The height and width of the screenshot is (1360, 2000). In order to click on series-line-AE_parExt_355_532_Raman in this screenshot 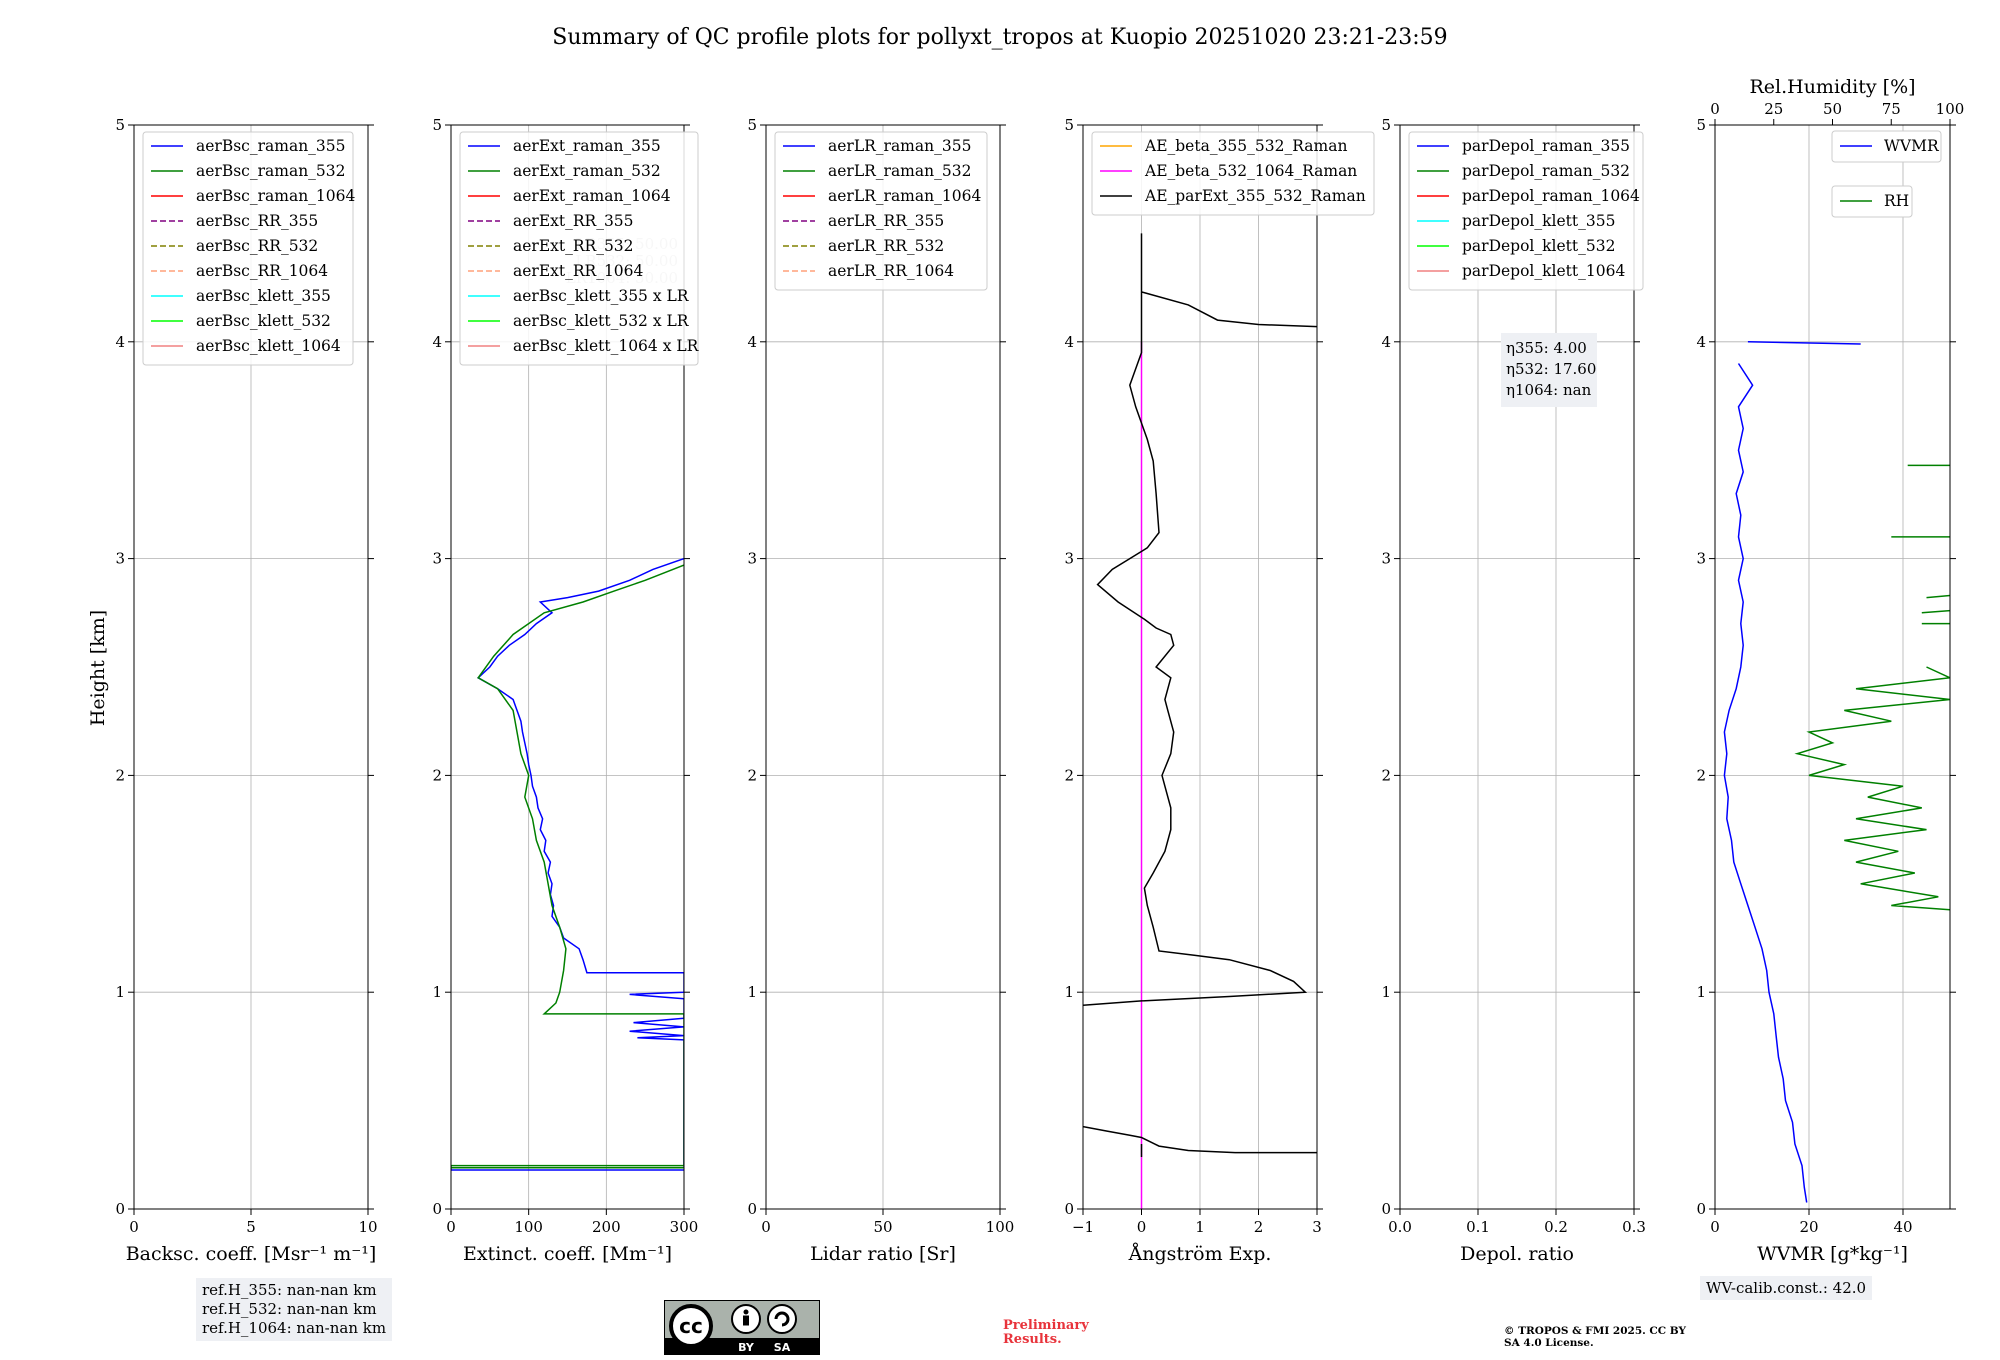, I will do `click(1200, 695)`.